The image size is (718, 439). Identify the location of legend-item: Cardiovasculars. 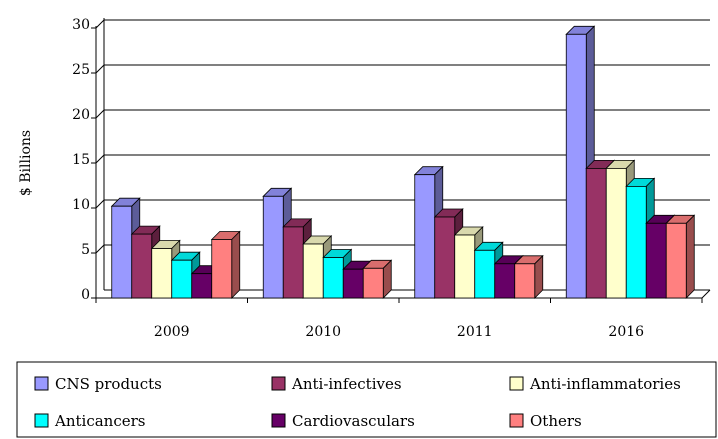
(343, 421).